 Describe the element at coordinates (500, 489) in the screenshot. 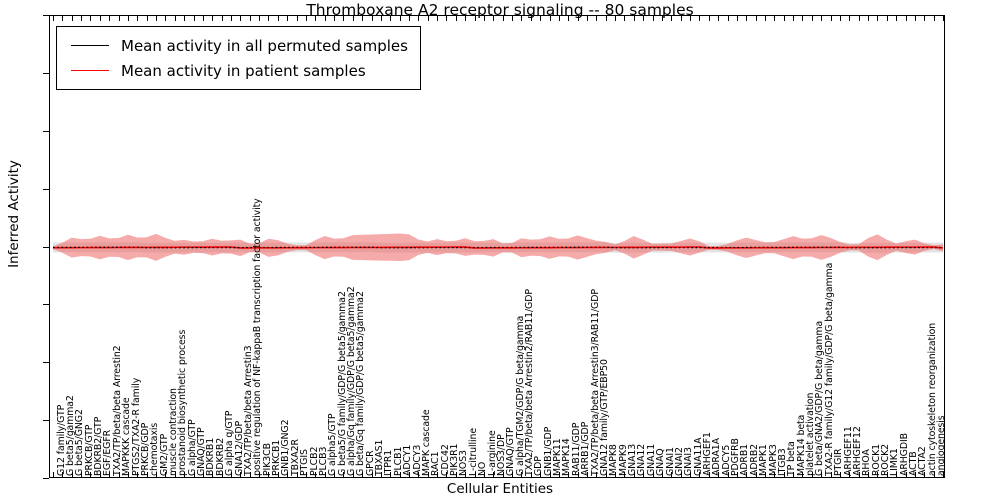

I see `x-axis-label: Cellular Entities` at that location.